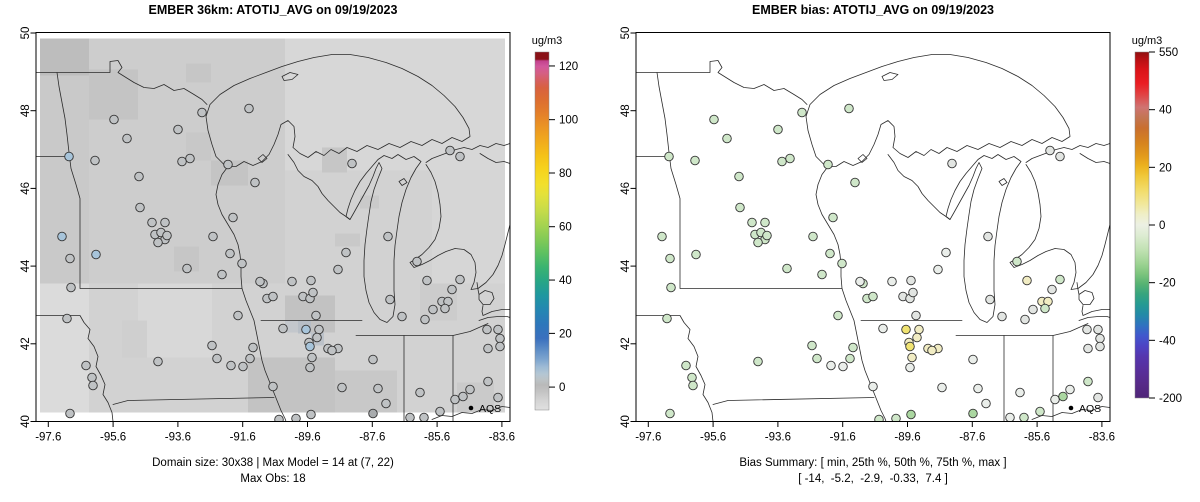 This screenshot has width=1200, height=502. Describe the element at coordinates (273, 10) in the screenshot. I see `panel-model-title: EMBER 36km: ATOTIJ_AVG on 09/19/2023` at that location.